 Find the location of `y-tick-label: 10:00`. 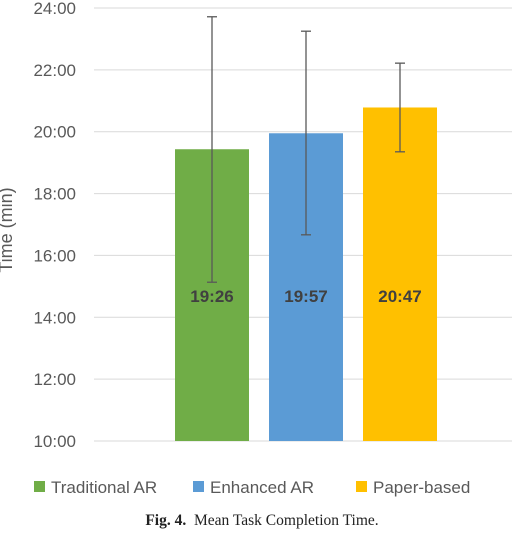

y-tick-label: 10:00 is located at coordinates (54, 441).